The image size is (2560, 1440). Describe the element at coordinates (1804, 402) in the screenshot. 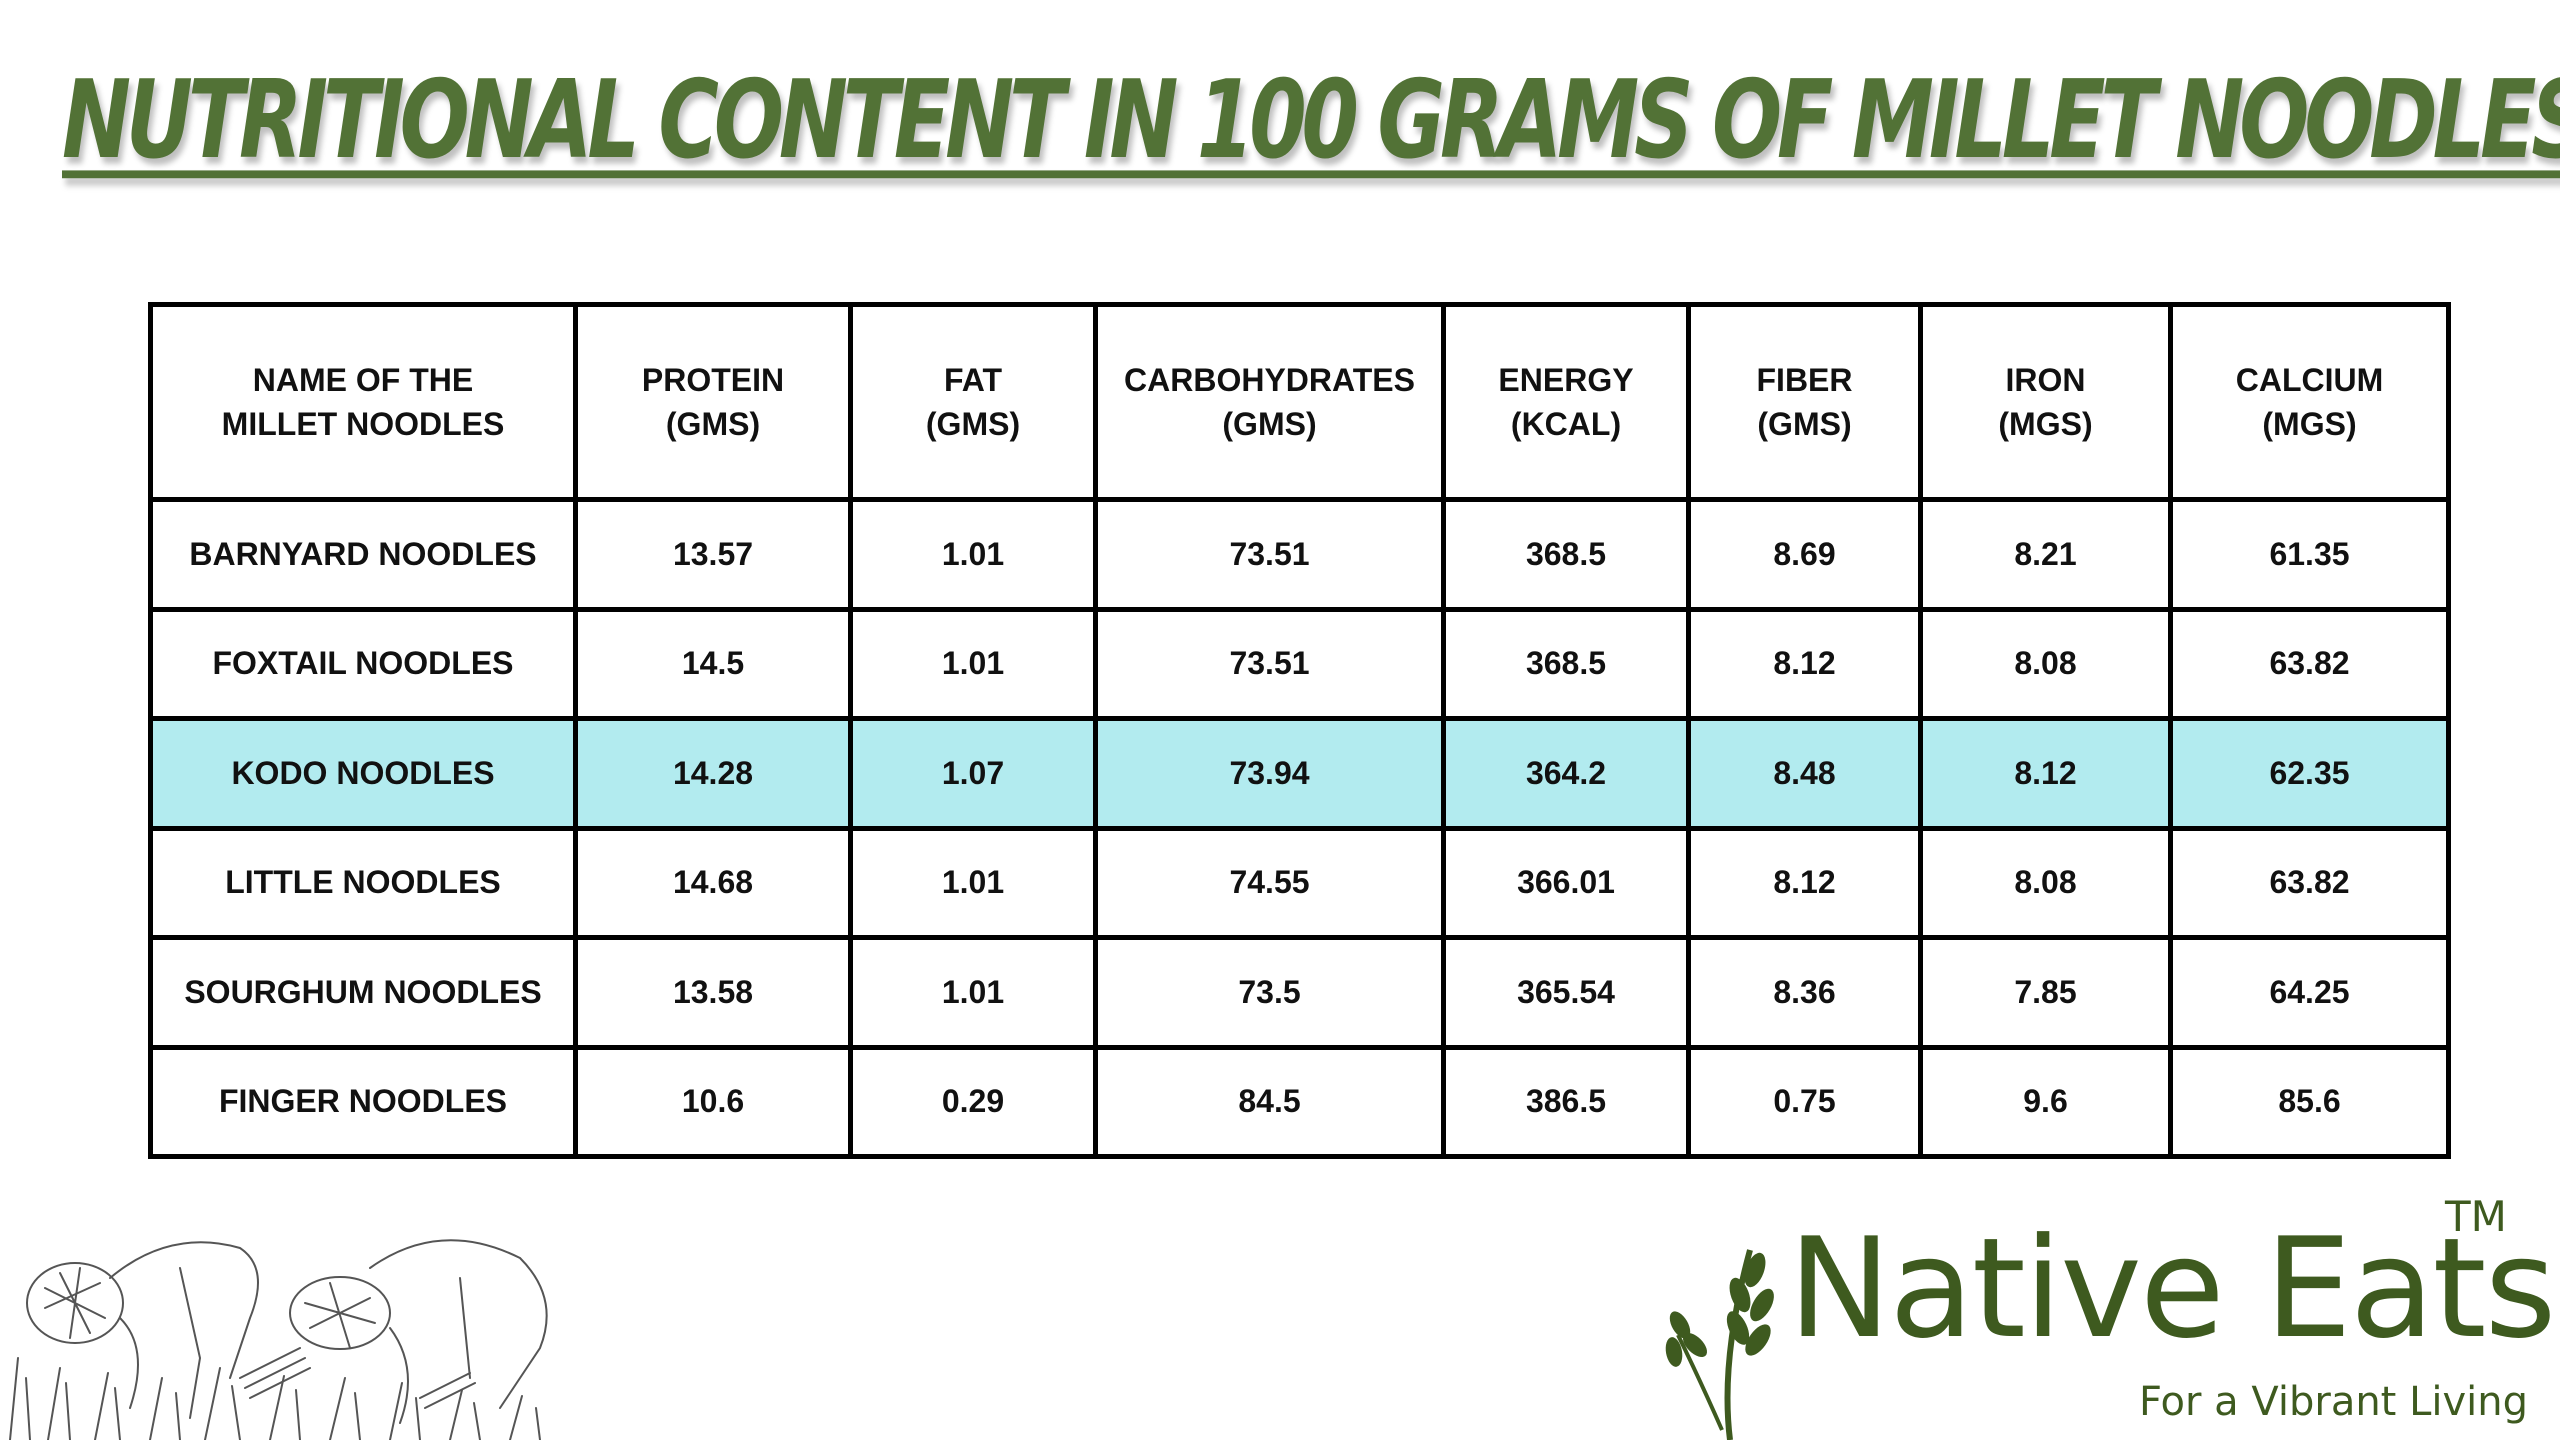

I see `header-fiber: FIBER (GMS)` at that location.